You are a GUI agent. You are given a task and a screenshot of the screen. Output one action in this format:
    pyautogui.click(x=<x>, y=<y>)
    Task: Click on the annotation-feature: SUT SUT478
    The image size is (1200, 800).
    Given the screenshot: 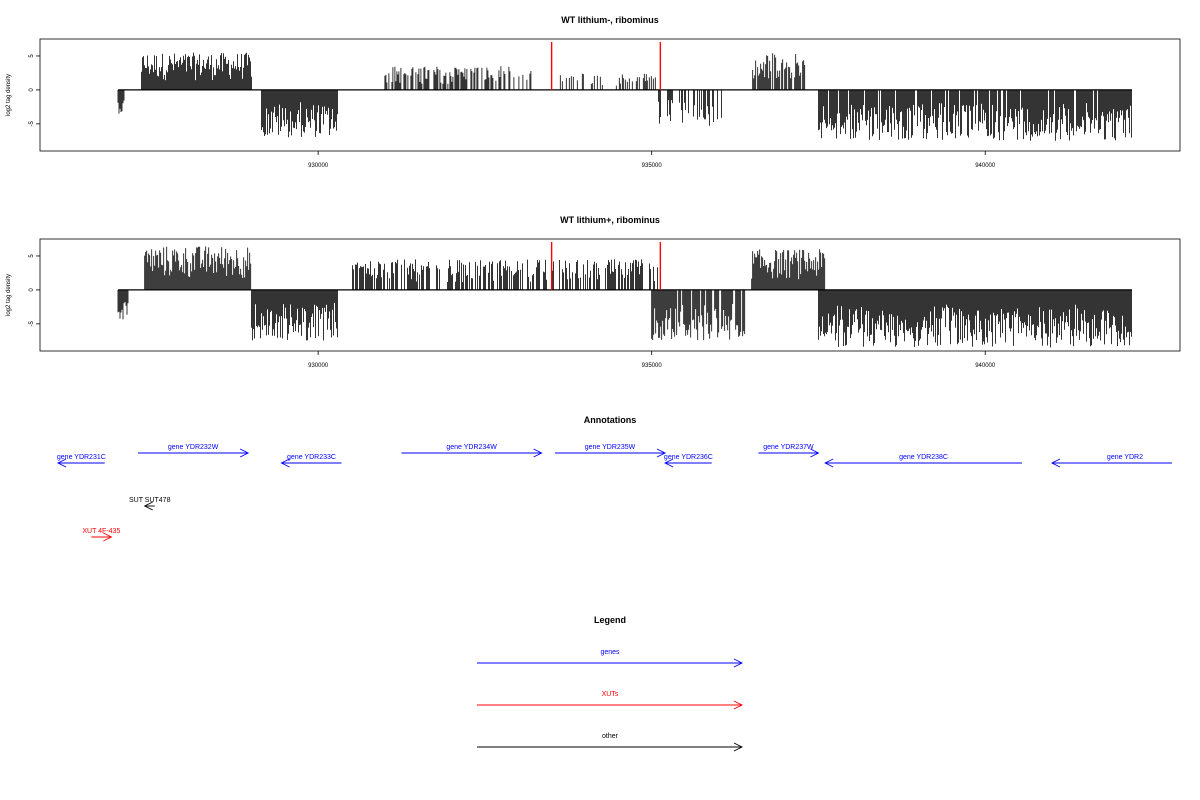 What is the action you would take?
    pyautogui.click(x=150, y=504)
    